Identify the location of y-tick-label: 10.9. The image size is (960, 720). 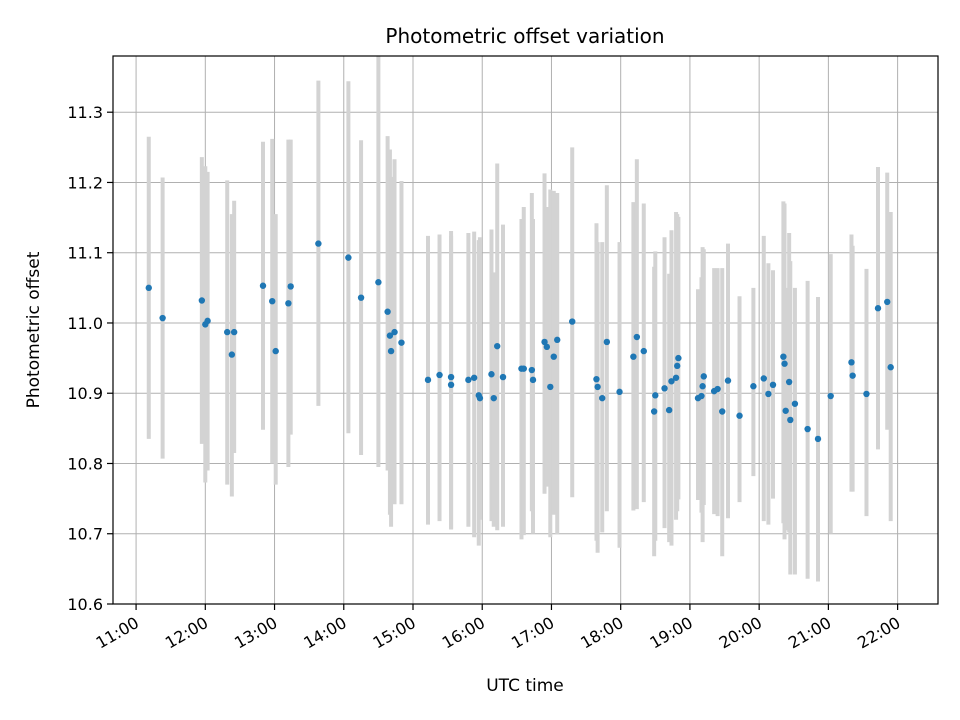
(85, 393).